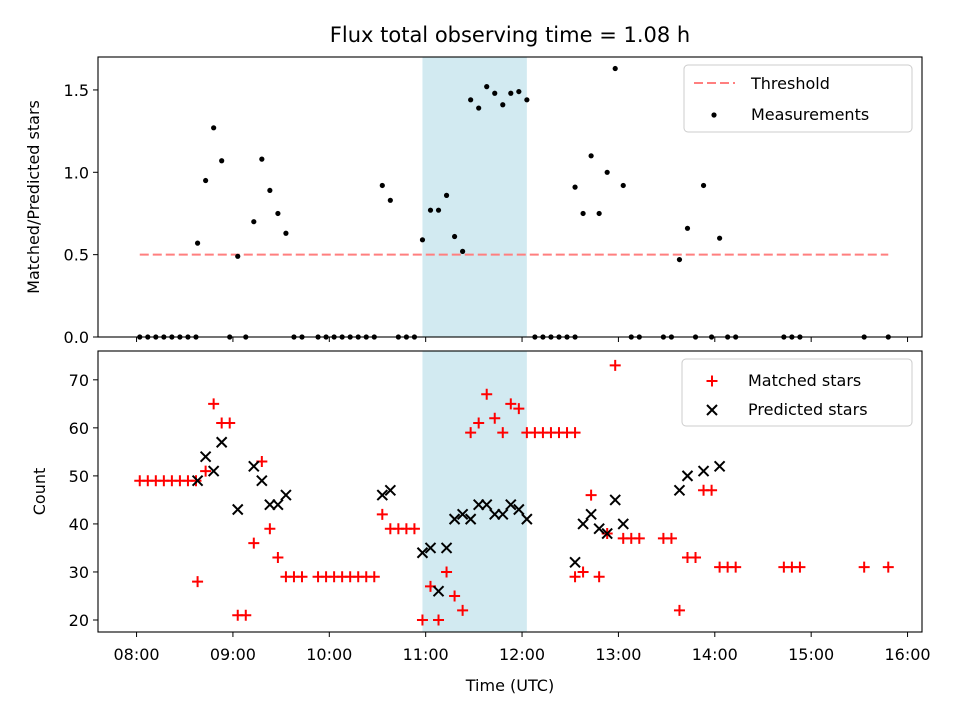 This screenshot has width=960, height=720. Describe the element at coordinates (811, 654) in the screenshot. I see `x-tick-label: 15:00` at that location.